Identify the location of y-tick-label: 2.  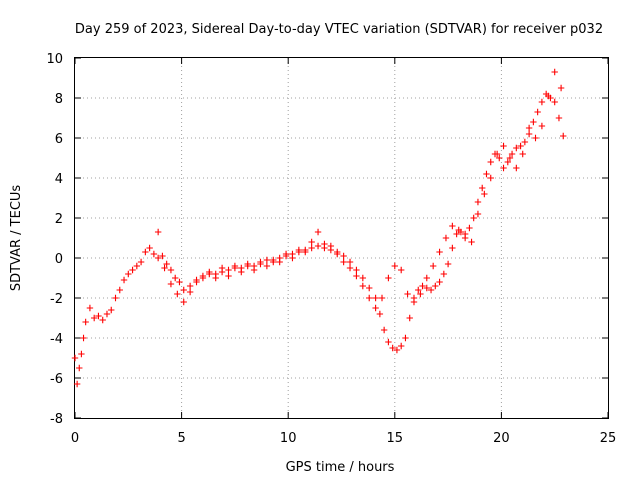
(59, 219).